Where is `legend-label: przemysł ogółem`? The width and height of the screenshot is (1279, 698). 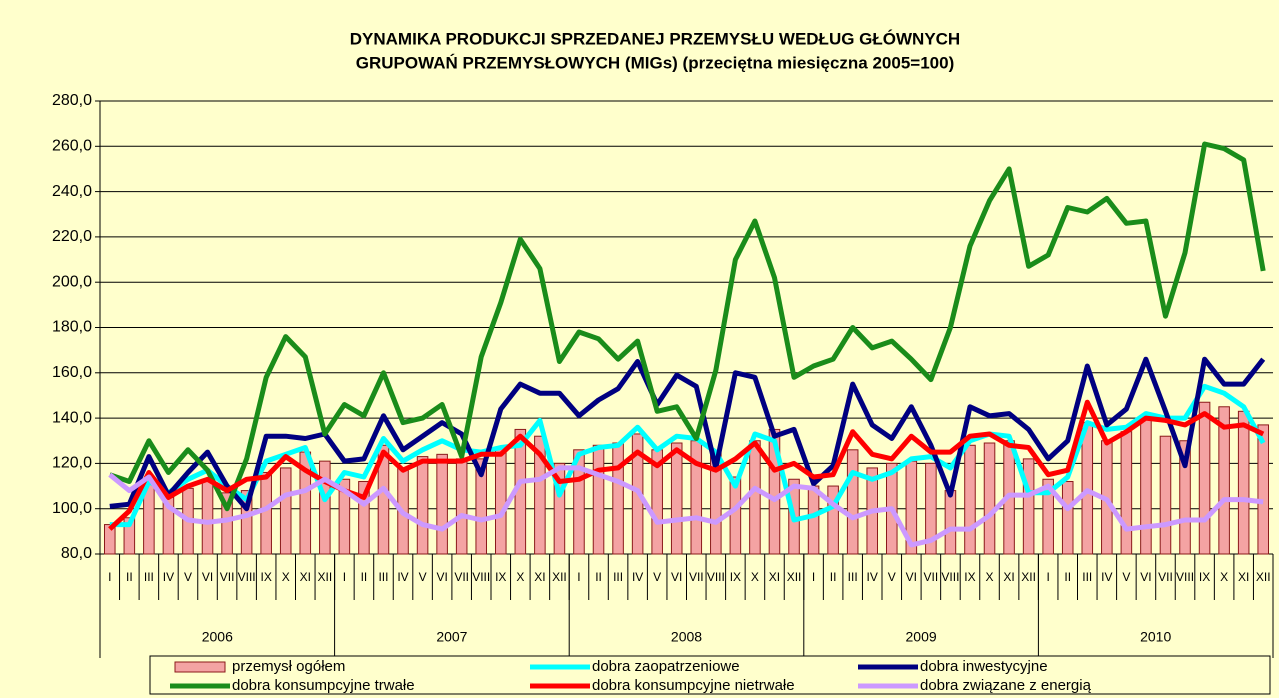 legend-label: przemysł ogółem is located at coordinates (288, 666).